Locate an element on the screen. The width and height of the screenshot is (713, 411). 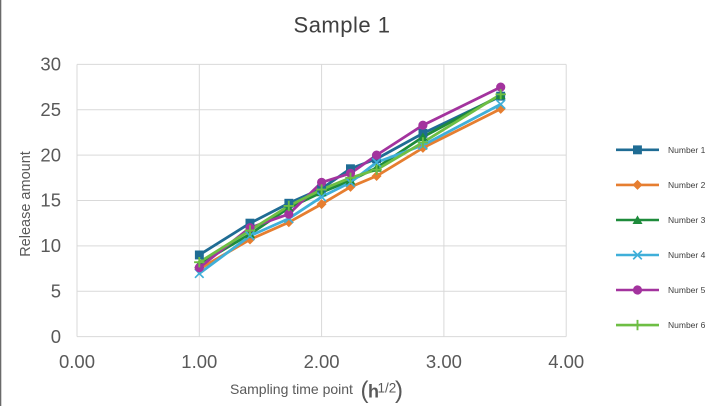
svg-text: Number 1 is located at coordinates (687, 150).